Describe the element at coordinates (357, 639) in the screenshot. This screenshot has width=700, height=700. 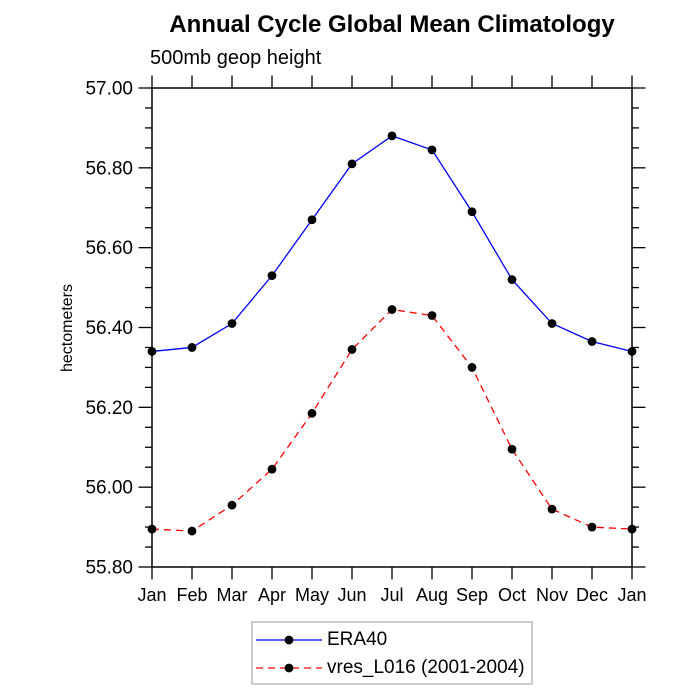
I see `legend-label-era40: ERA40` at that location.